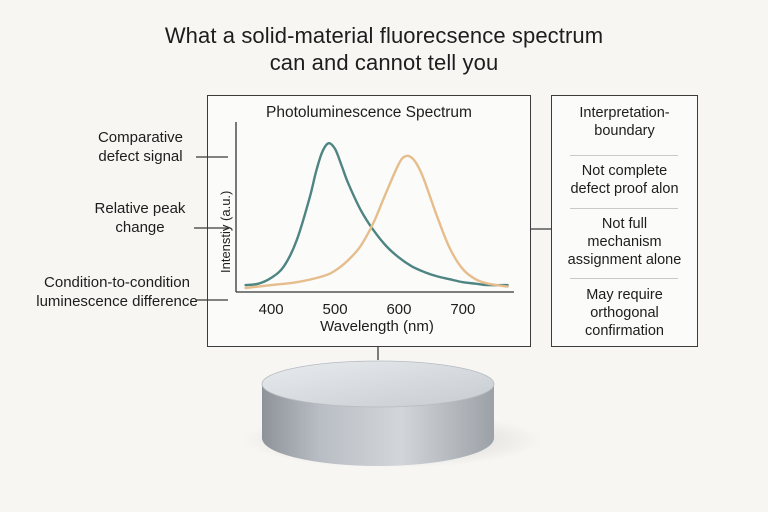 The image size is (768, 512). What do you see at coordinates (624, 260) in the screenshot?
I see `side-item-line: assignment alone` at bounding box center [624, 260].